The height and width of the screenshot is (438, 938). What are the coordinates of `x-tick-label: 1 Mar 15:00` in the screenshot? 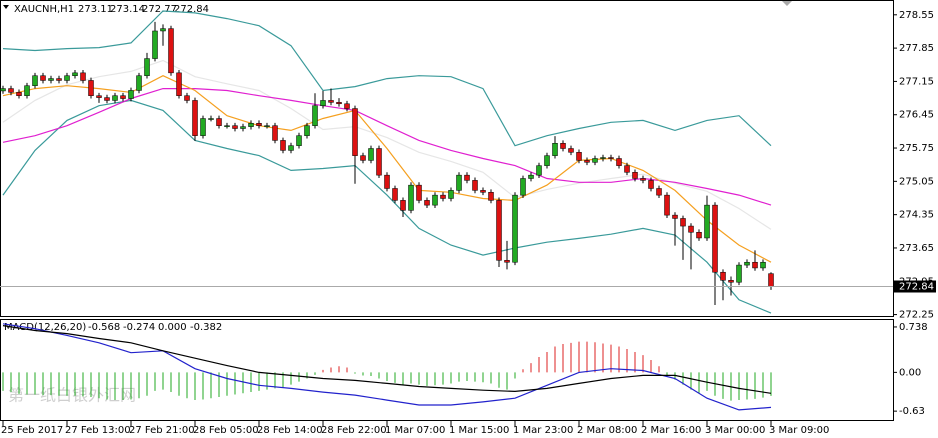 It's located at (479, 430).